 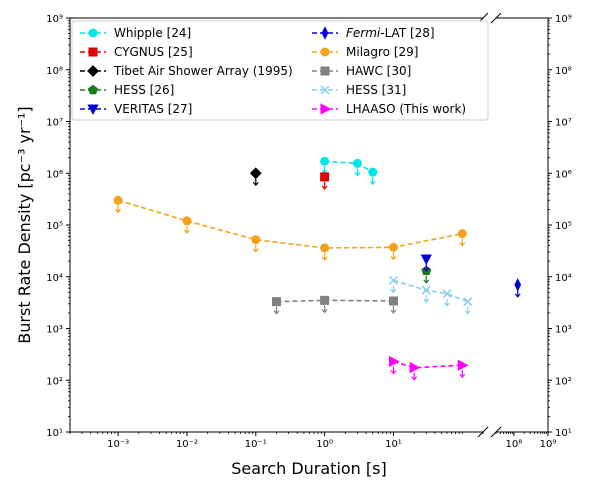 What do you see at coordinates (378, 71) in the screenshot?
I see `legend-label: HAWC [30]` at bounding box center [378, 71].